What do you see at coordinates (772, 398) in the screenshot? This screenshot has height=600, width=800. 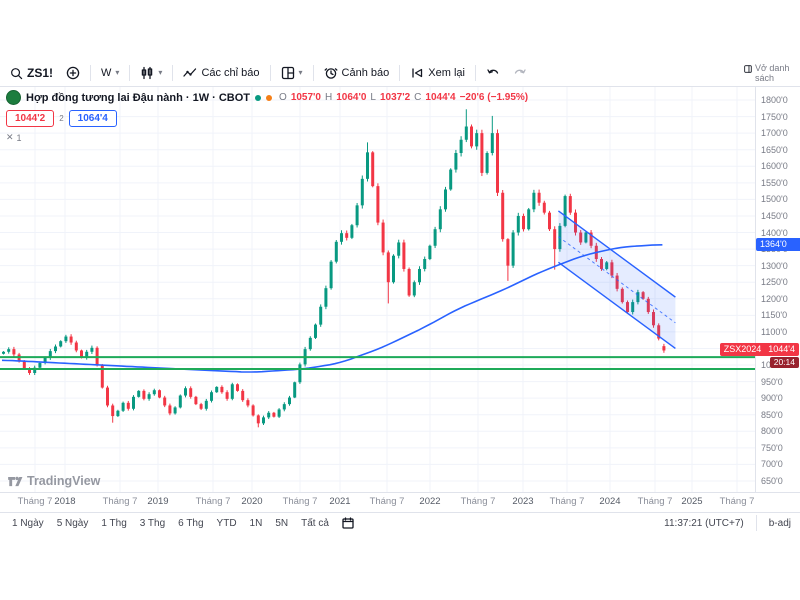 I see `price-tick-label: 900'0` at bounding box center [772, 398].